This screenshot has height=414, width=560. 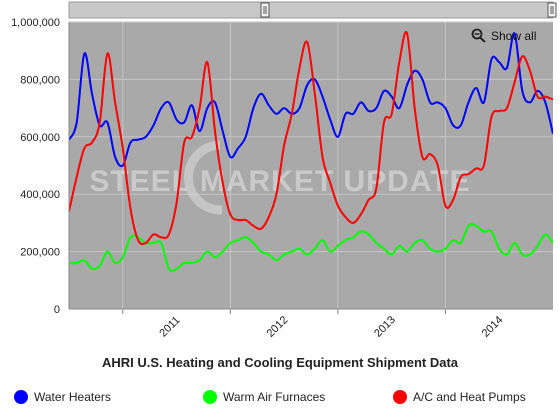 What do you see at coordinates (35, 23) in the screenshot?
I see `y-tick-label: 1,000,000` at bounding box center [35, 23].